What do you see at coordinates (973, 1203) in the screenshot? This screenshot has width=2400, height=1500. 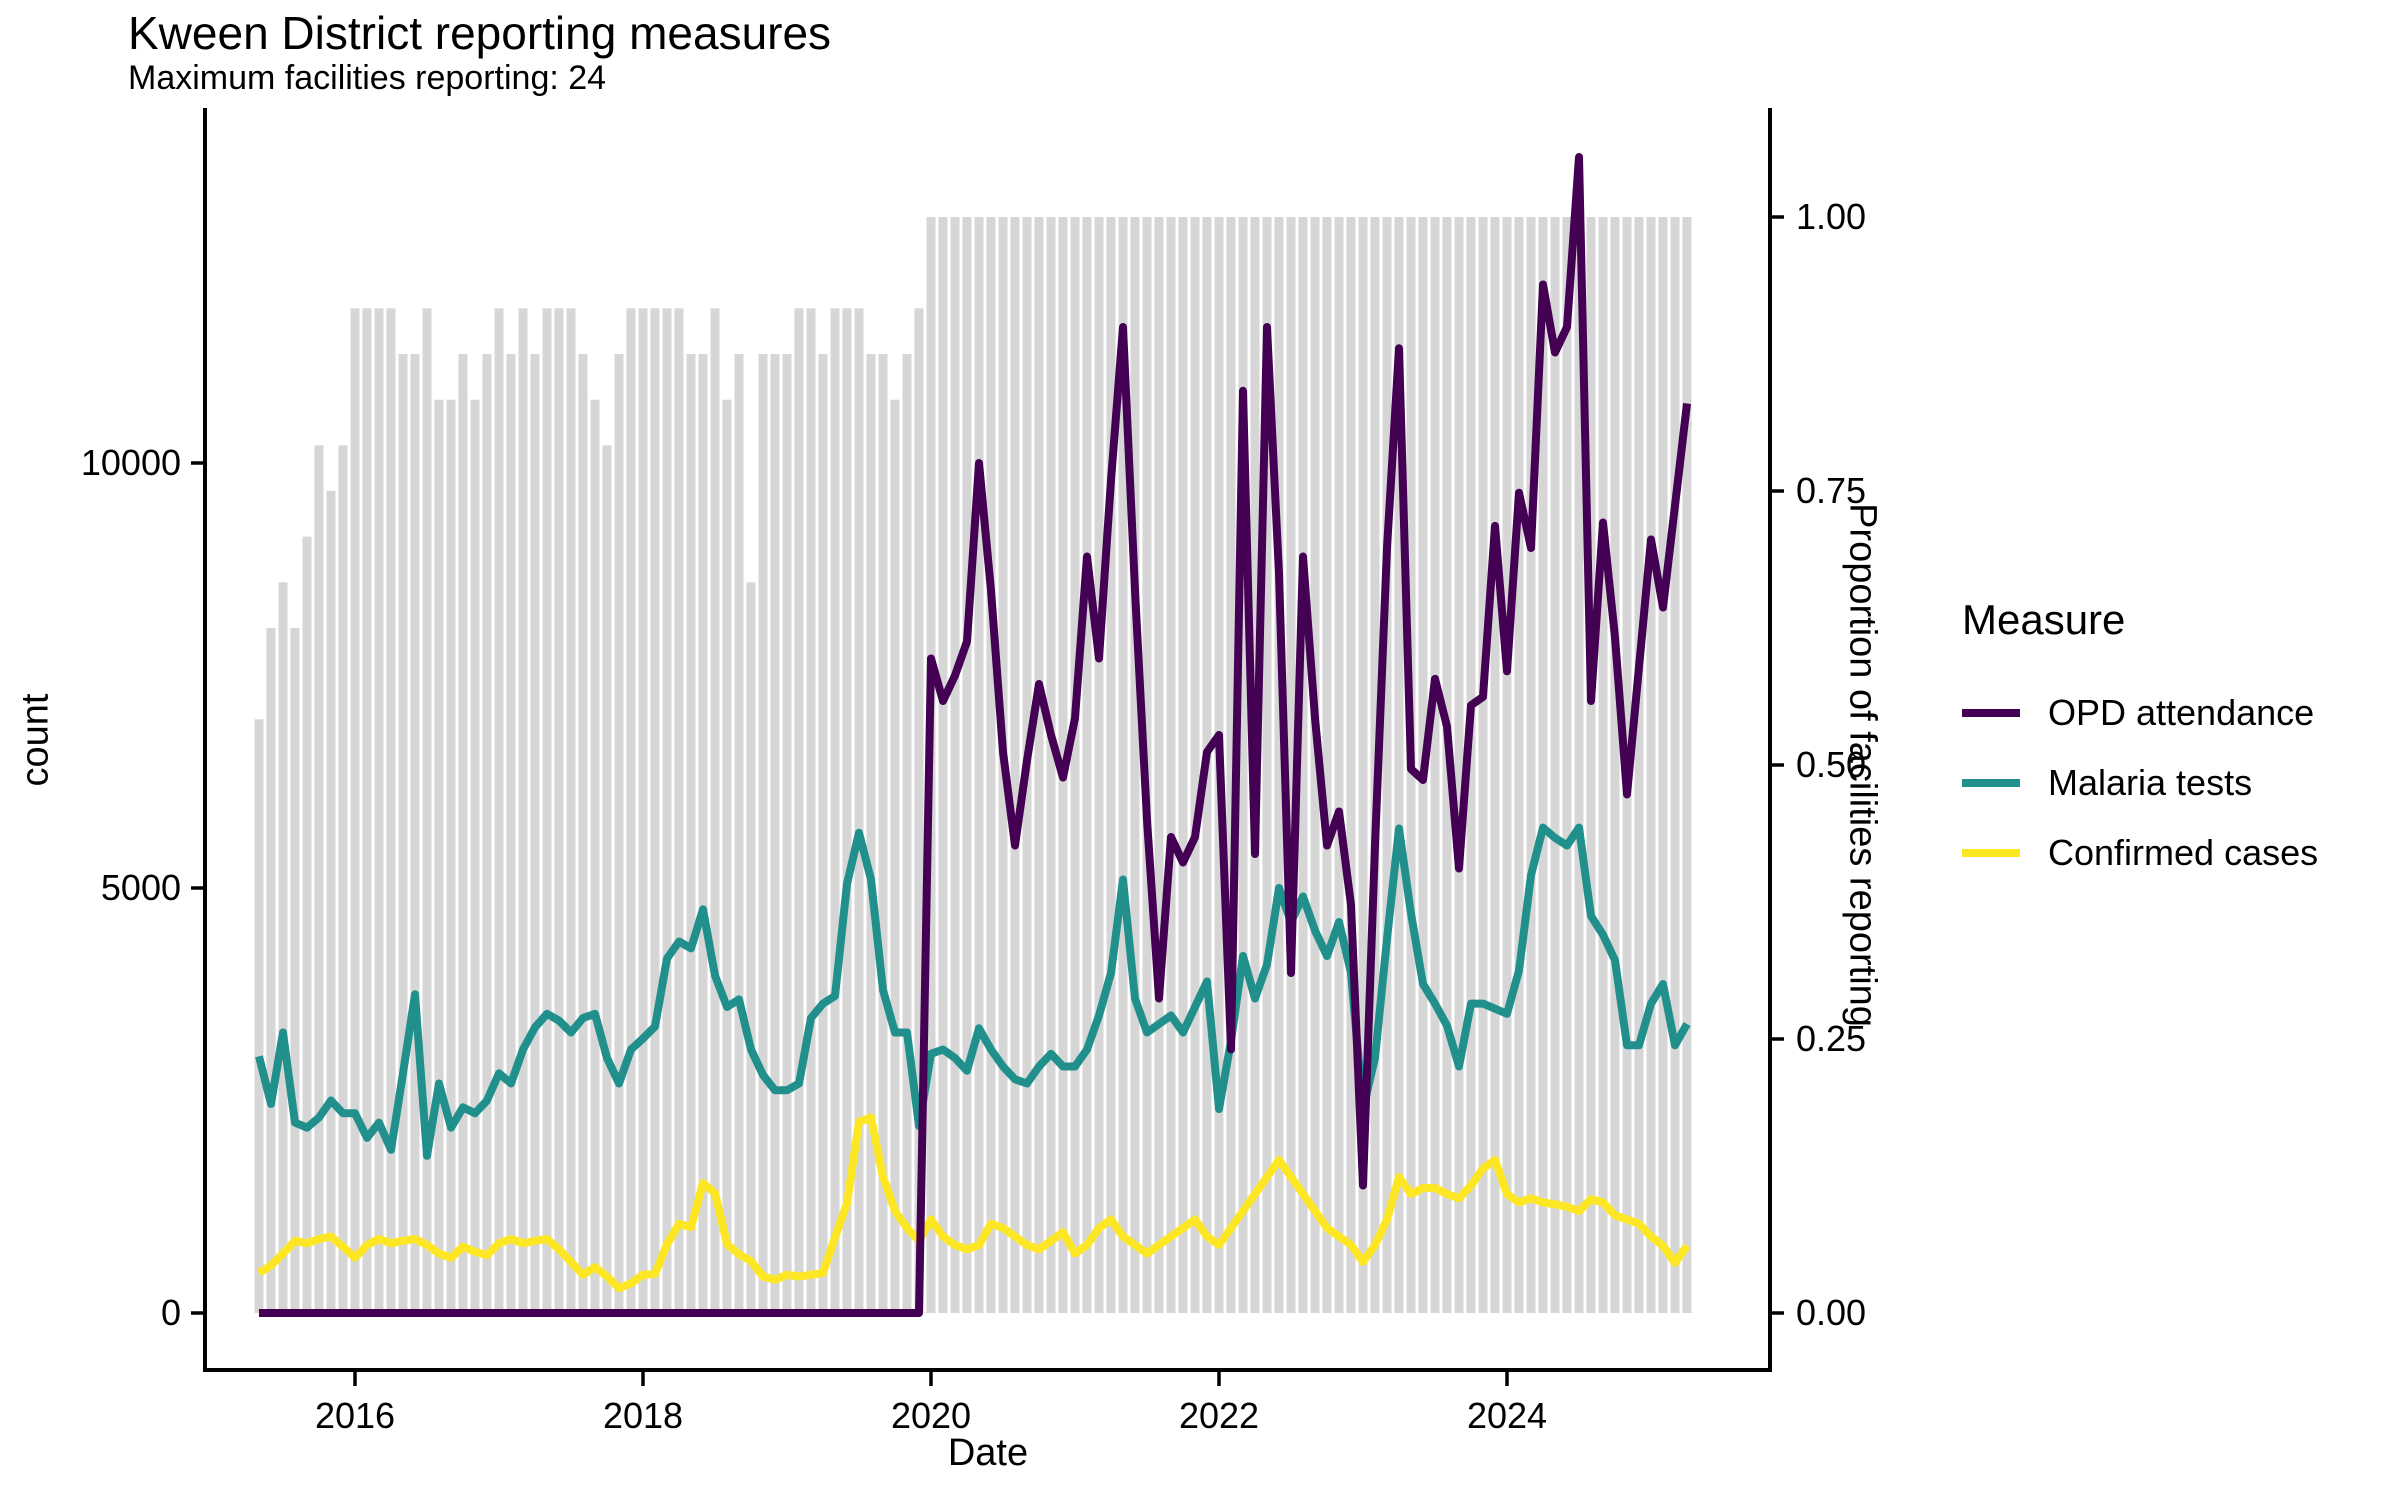 I see `line-confirmed-cases` at bounding box center [973, 1203].